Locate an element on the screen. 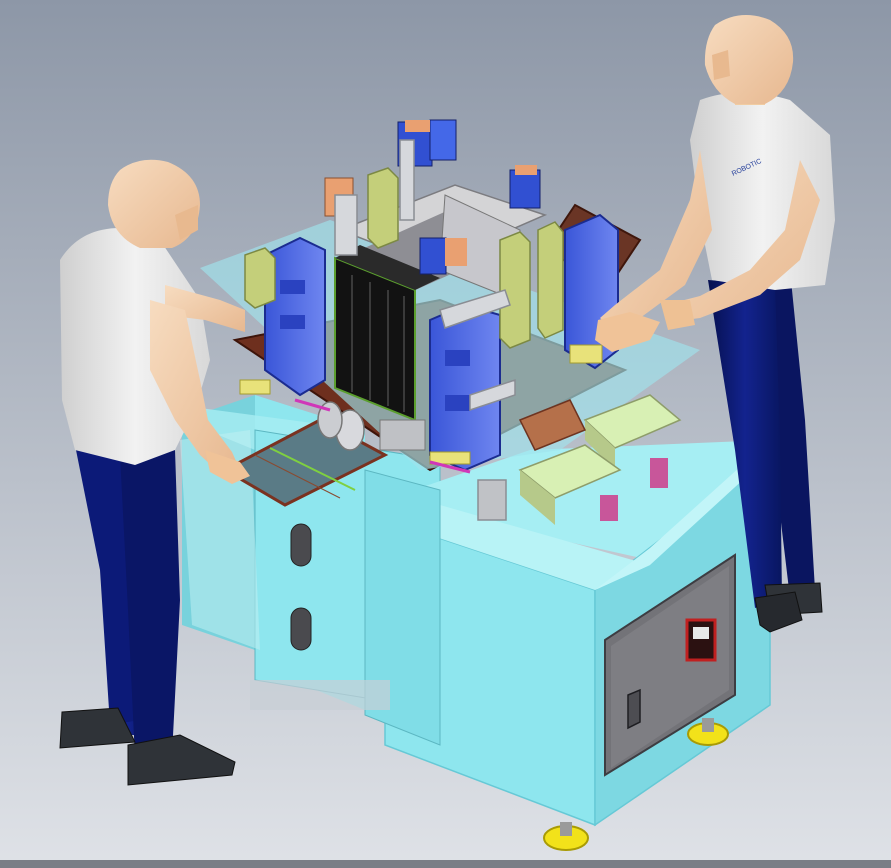  left-operator-shoe-back is located at coordinates (181, 760).